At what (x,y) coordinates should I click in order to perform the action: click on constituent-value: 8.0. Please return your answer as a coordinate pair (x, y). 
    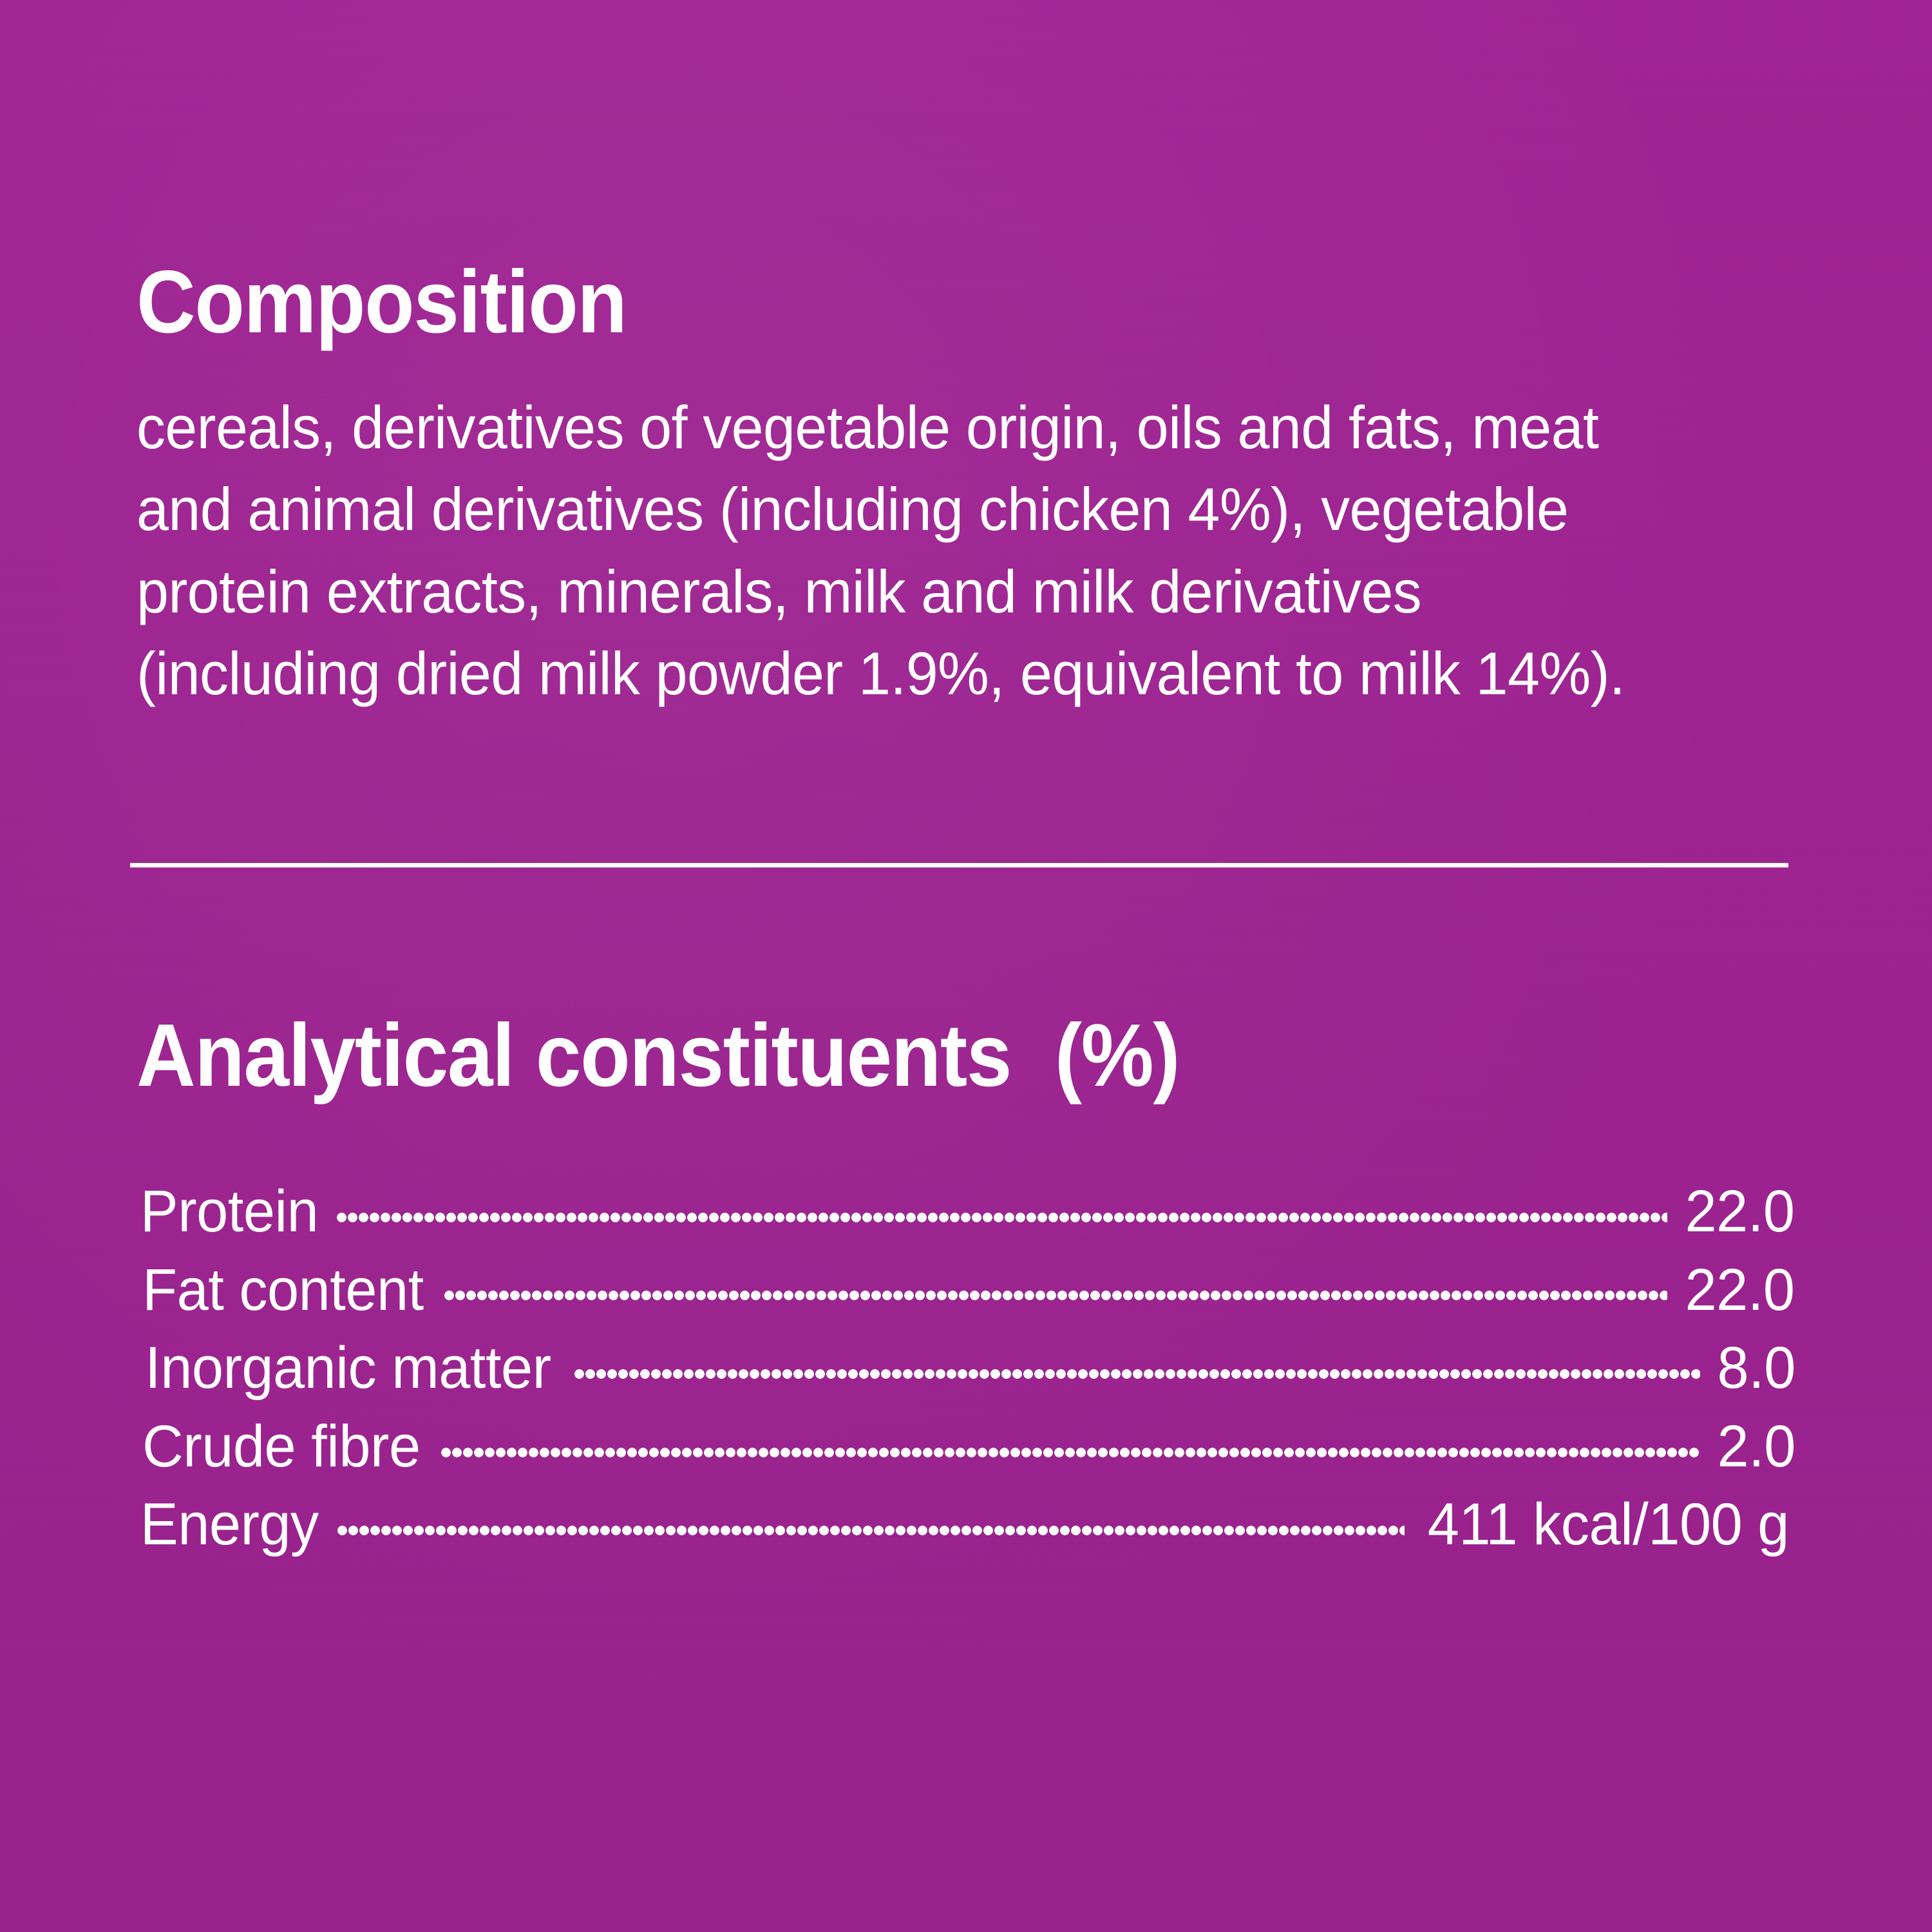
    Looking at the image, I should click on (1756, 1368).